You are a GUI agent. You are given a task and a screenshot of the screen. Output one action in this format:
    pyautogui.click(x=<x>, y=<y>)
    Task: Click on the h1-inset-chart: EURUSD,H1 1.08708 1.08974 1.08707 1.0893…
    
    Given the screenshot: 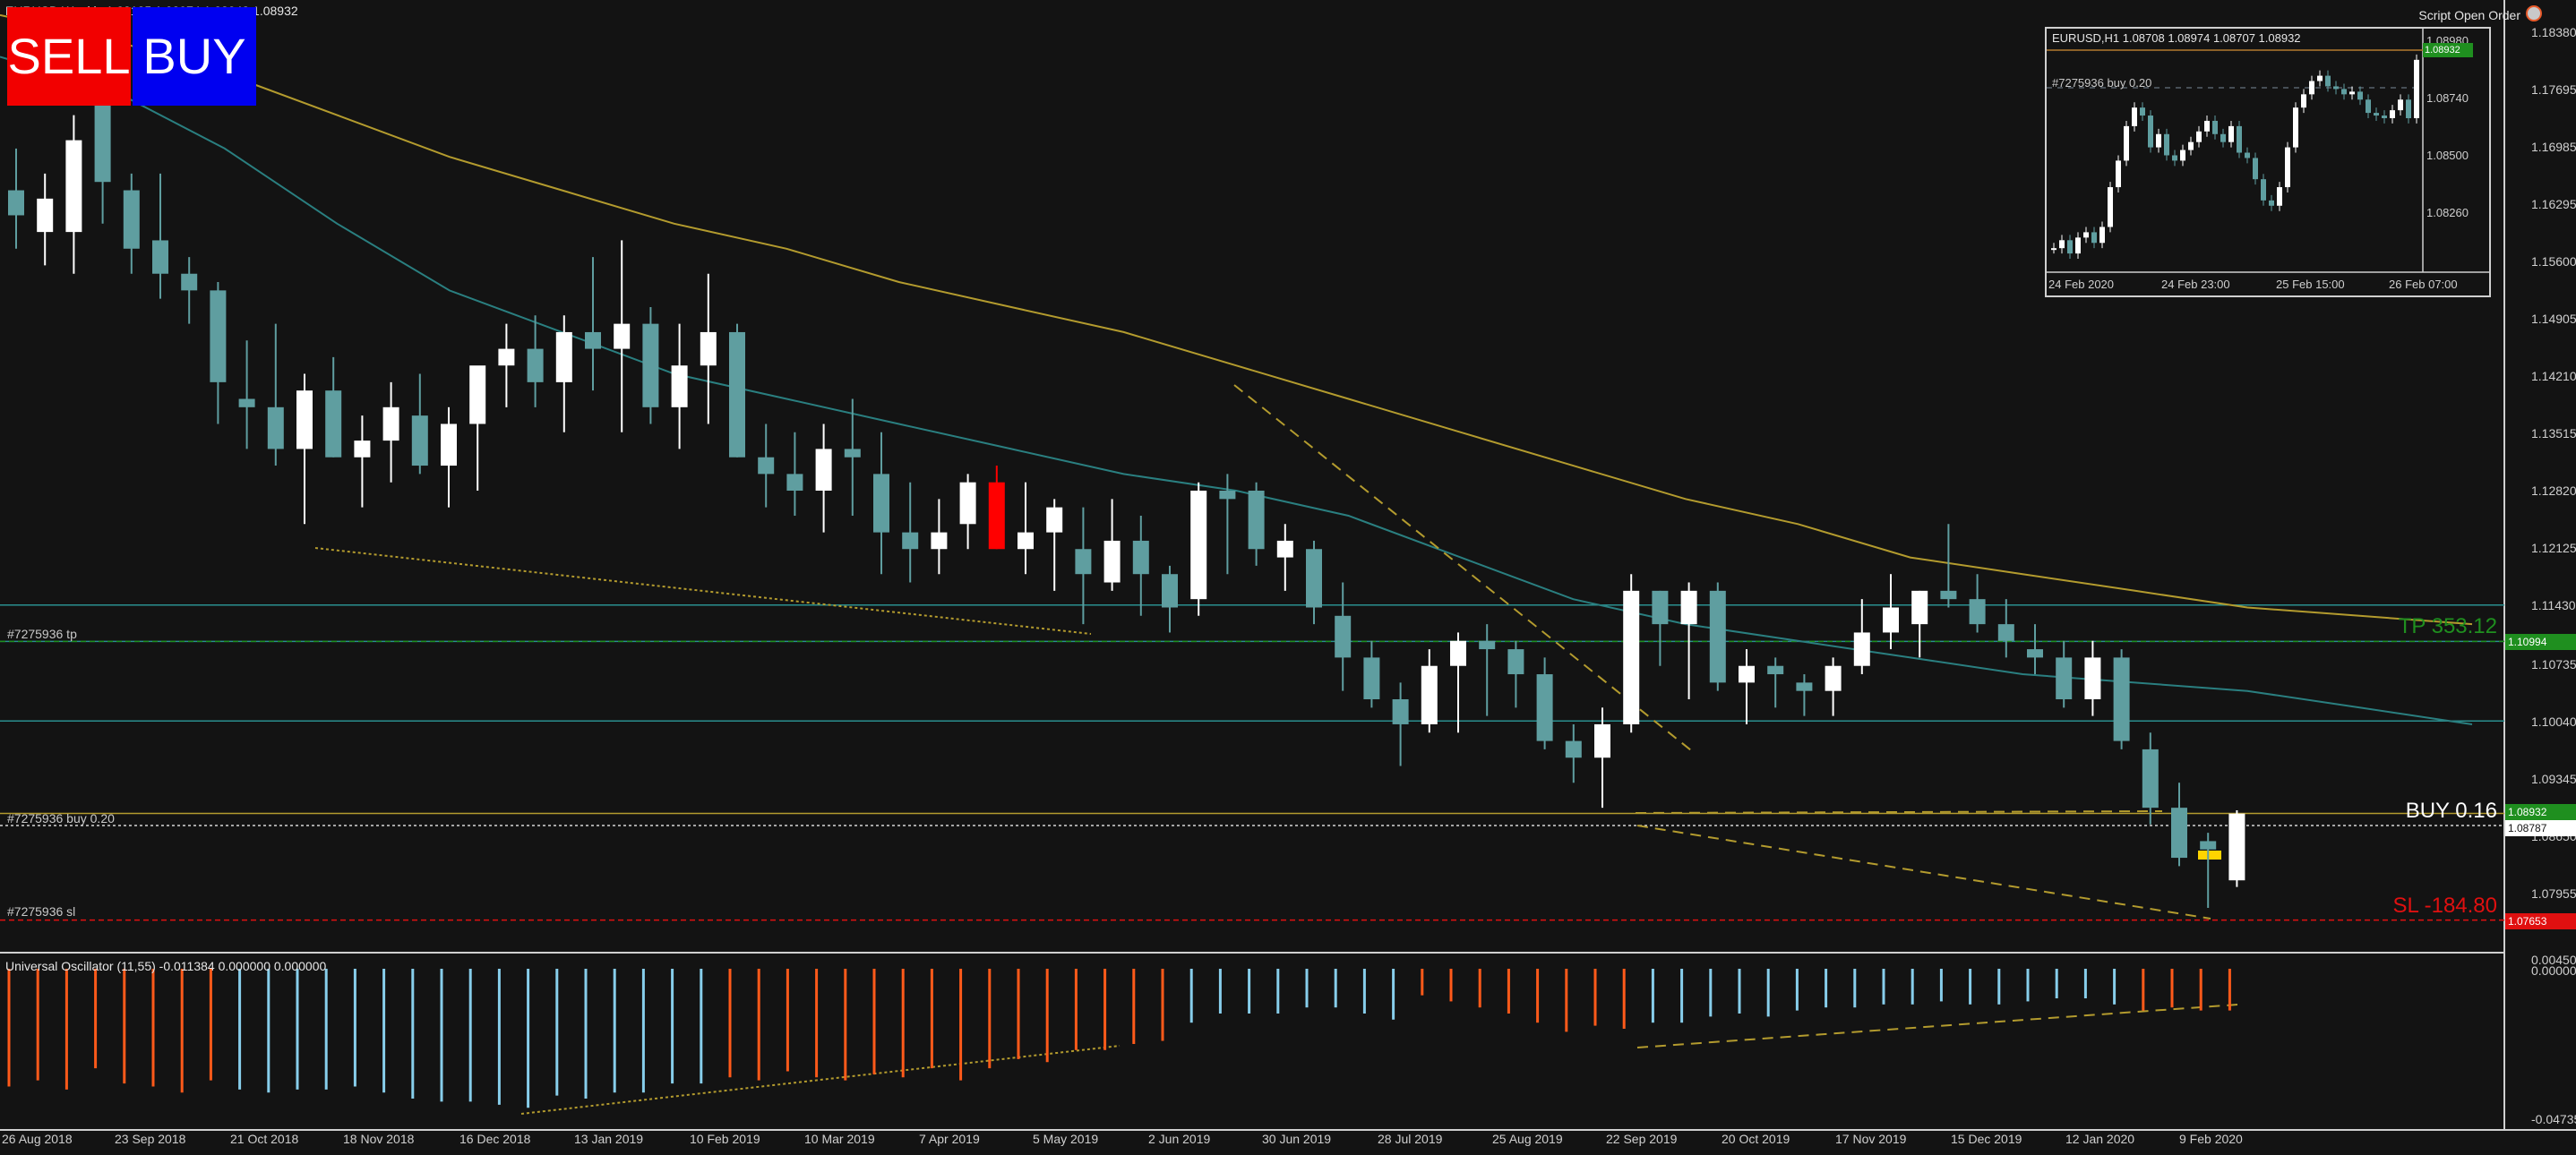 What is the action you would take?
    pyautogui.click(x=2268, y=162)
    